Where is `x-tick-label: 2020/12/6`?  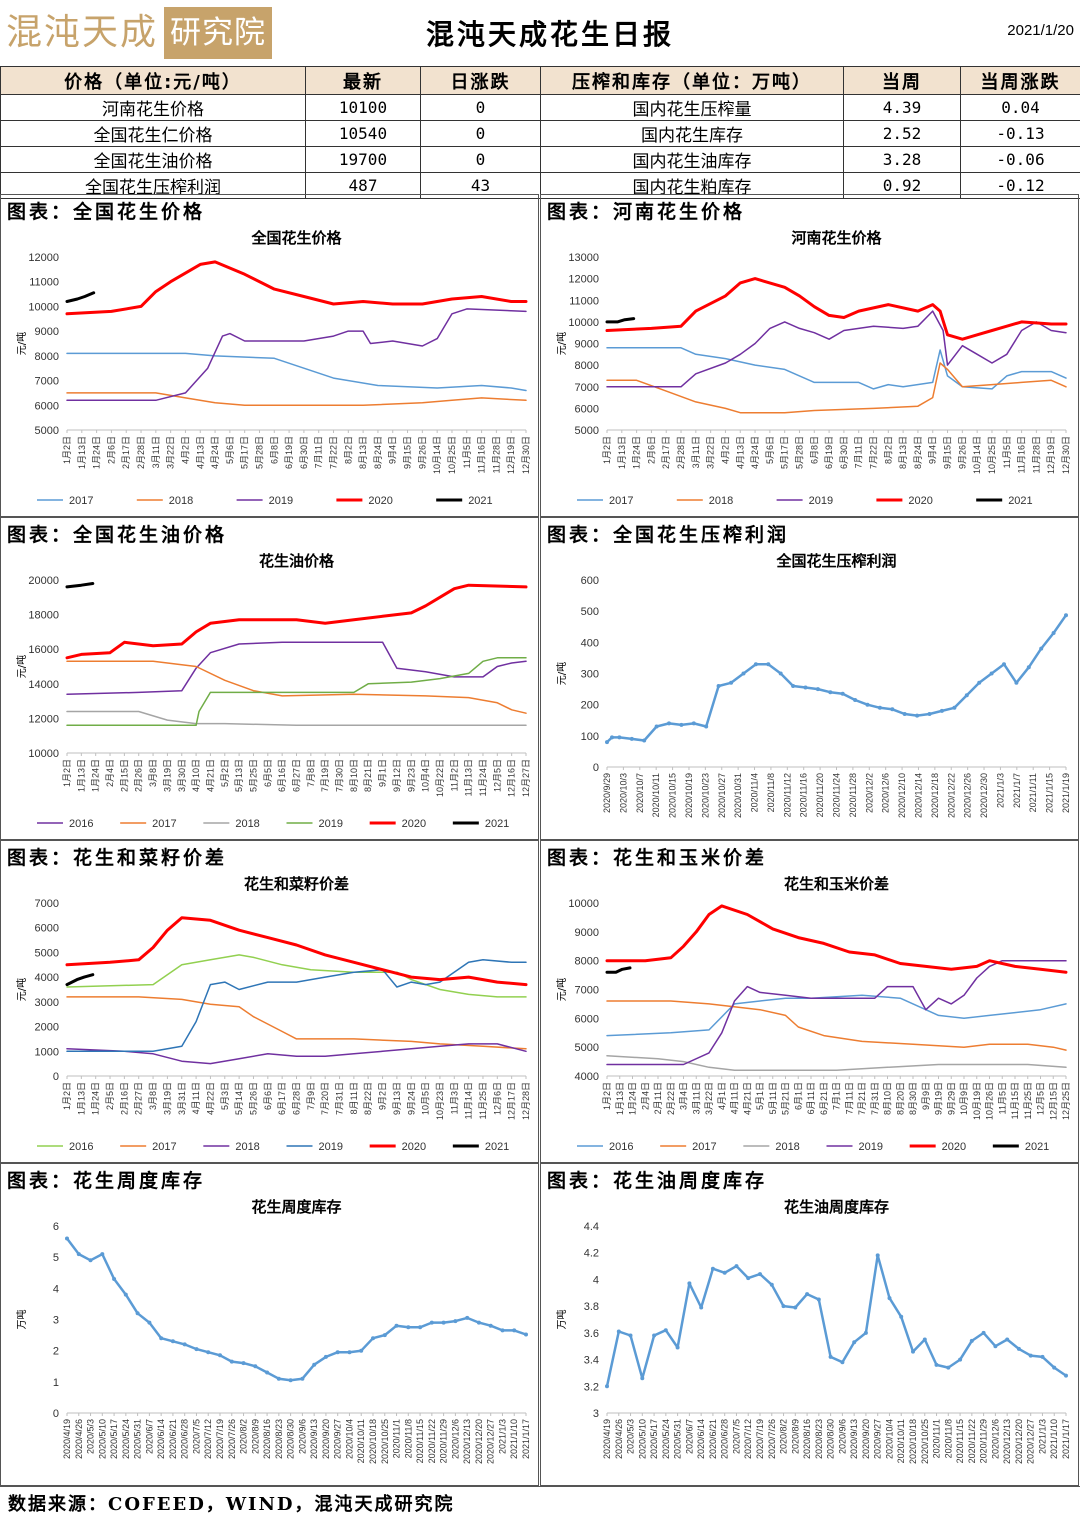 x-tick-label: 2020/12/6 is located at coordinates (455, 1439).